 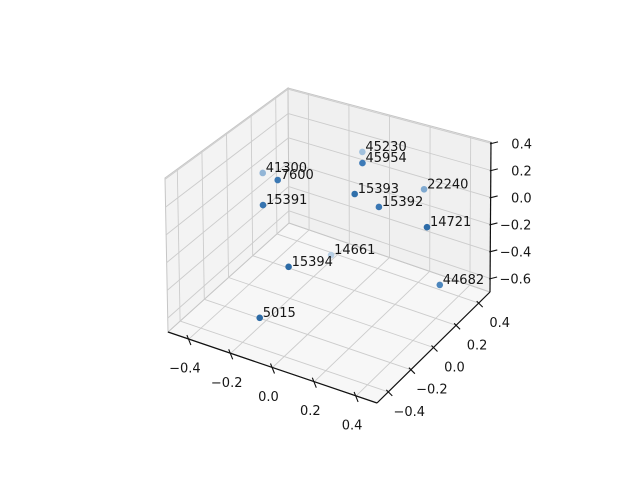 I want to click on data-point-label: 7600, so click(x=297, y=175).